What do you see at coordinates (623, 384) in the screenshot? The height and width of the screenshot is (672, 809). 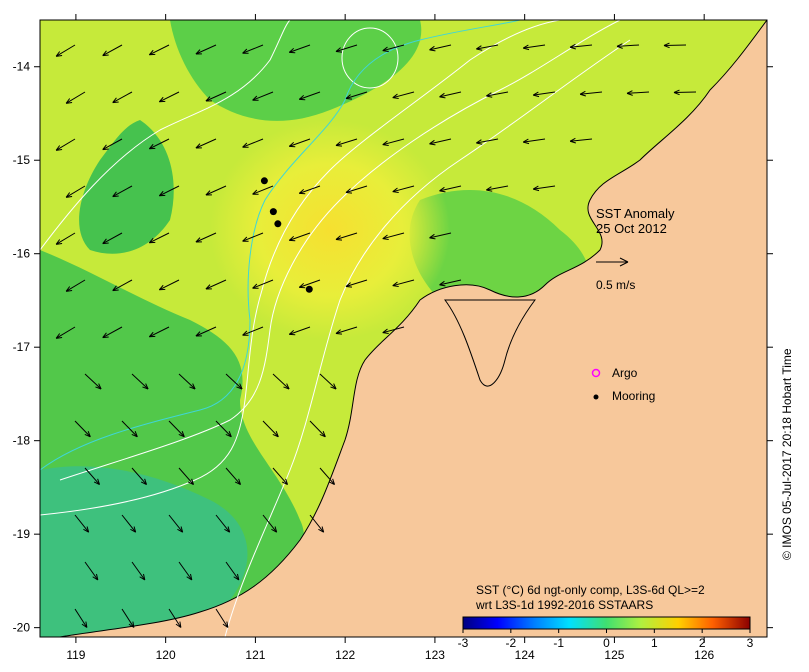 I see `marker-legend: Argo Mooring` at bounding box center [623, 384].